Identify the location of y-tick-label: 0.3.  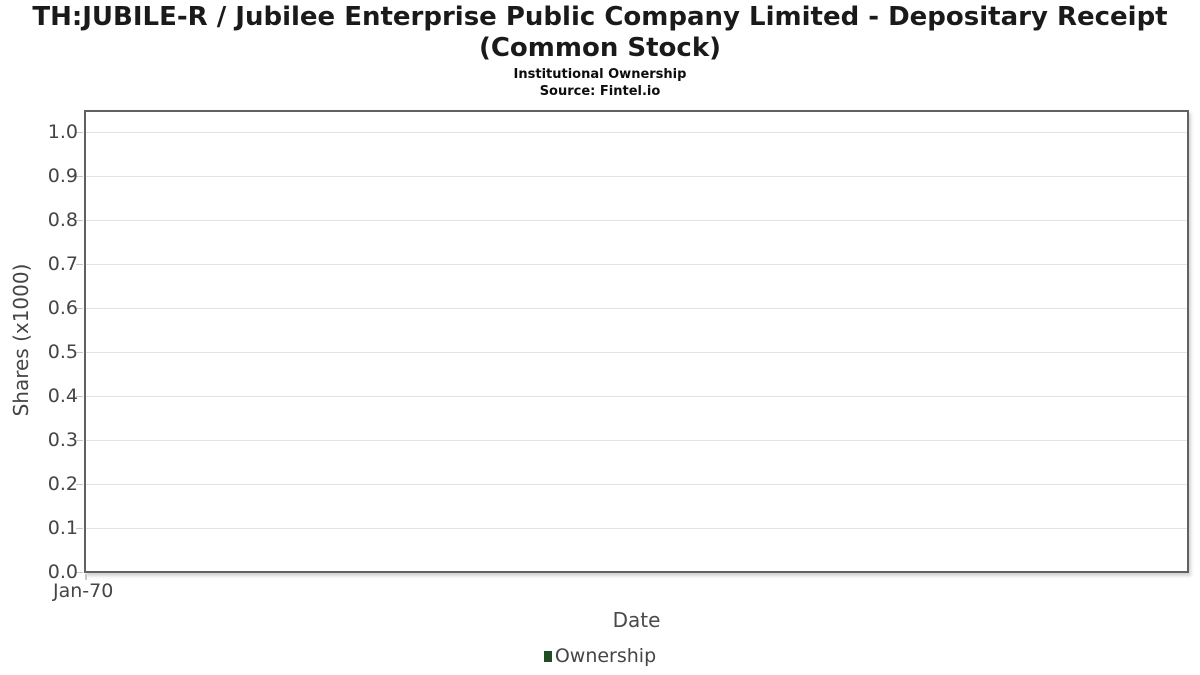
(62, 440).